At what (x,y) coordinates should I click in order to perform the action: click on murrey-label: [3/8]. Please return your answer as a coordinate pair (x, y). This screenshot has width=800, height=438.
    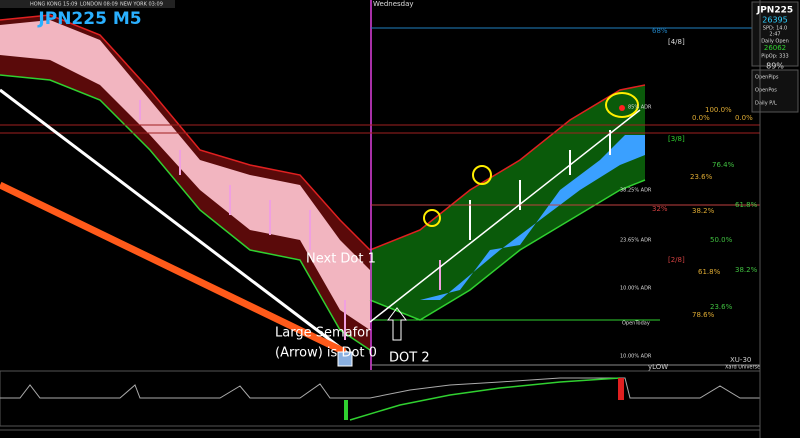
    Looking at the image, I should click on (676, 139).